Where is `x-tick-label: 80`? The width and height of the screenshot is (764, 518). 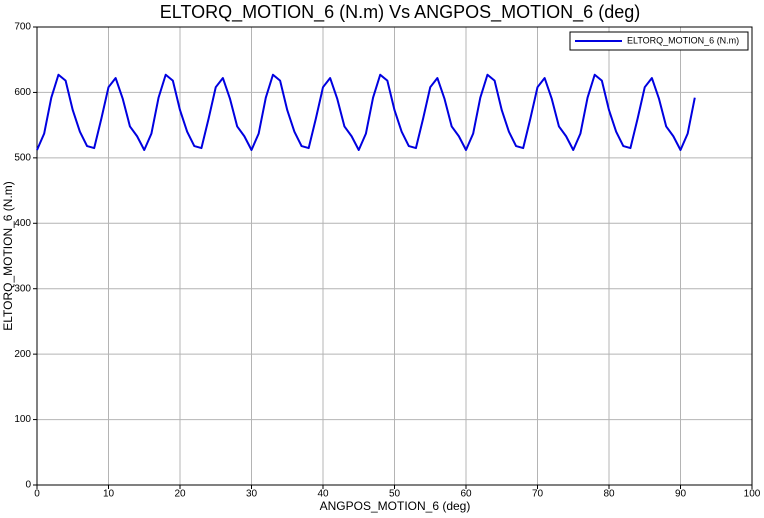
x-tick-label: 80 is located at coordinates (609, 494).